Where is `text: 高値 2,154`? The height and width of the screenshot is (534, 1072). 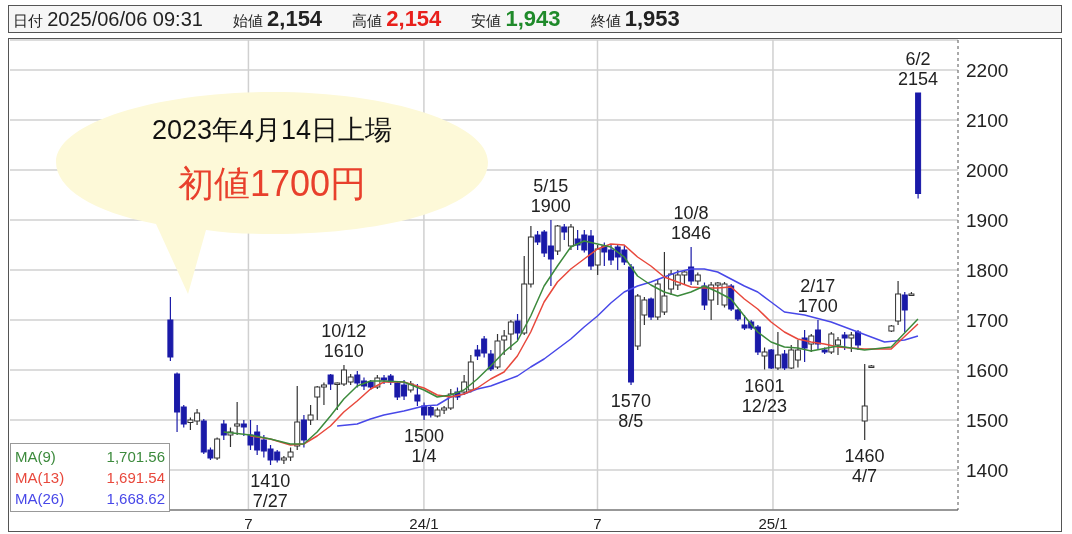
text: 高値 2,154 is located at coordinates (397, 18).